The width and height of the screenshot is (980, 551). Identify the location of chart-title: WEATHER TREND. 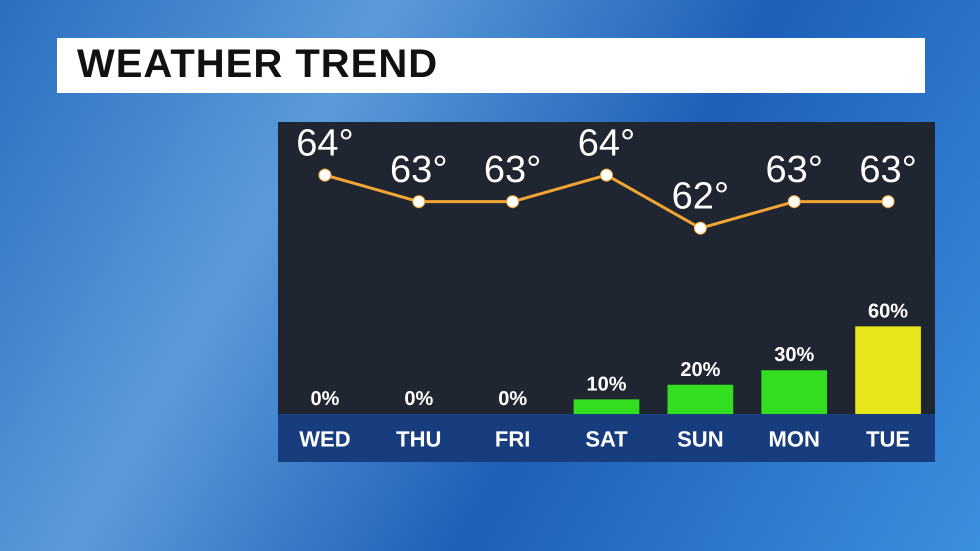
(257, 64).